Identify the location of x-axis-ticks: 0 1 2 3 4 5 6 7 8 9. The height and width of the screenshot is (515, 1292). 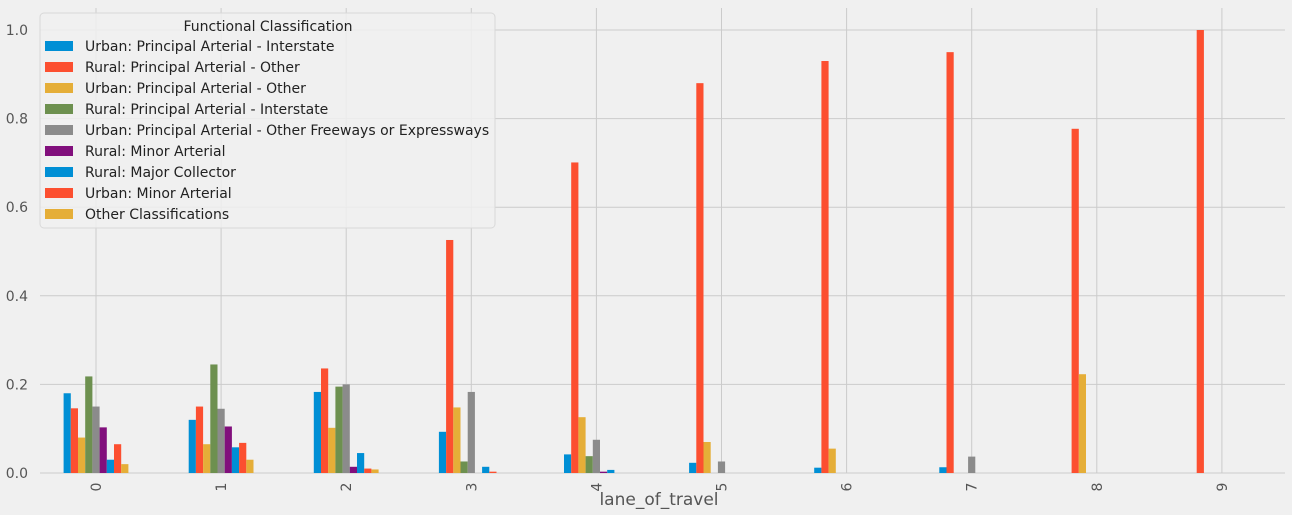
(660, 486).